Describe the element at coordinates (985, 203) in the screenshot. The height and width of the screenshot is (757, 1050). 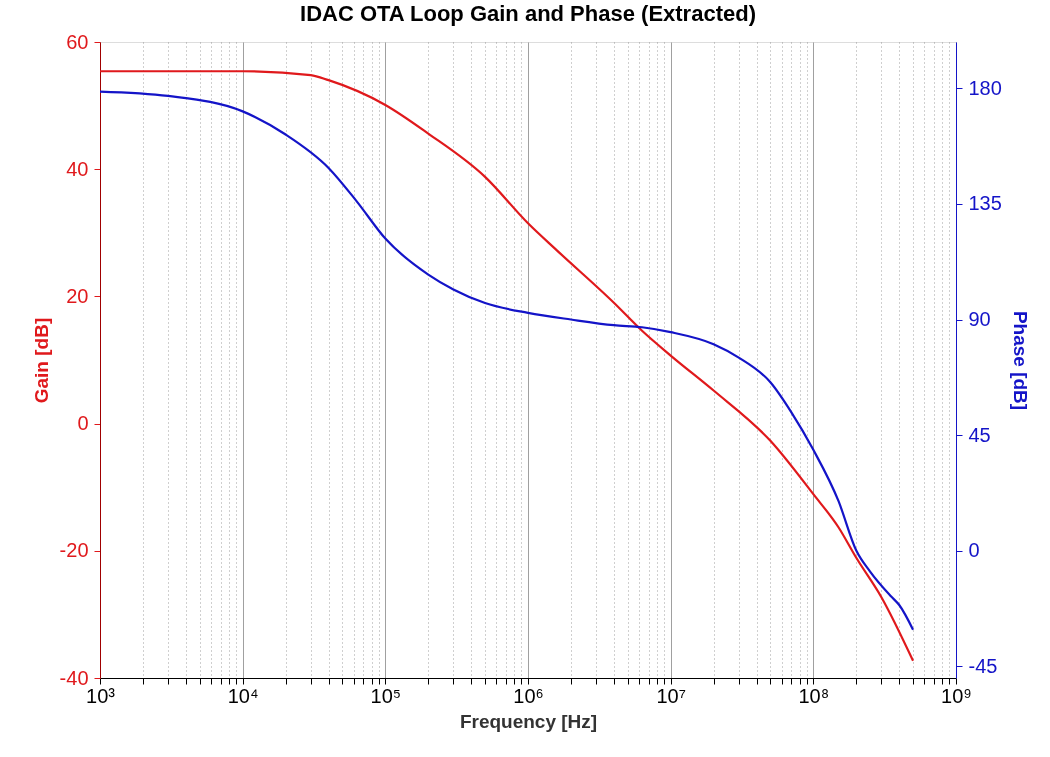
I see `y2-tick-label: 135` at that location.